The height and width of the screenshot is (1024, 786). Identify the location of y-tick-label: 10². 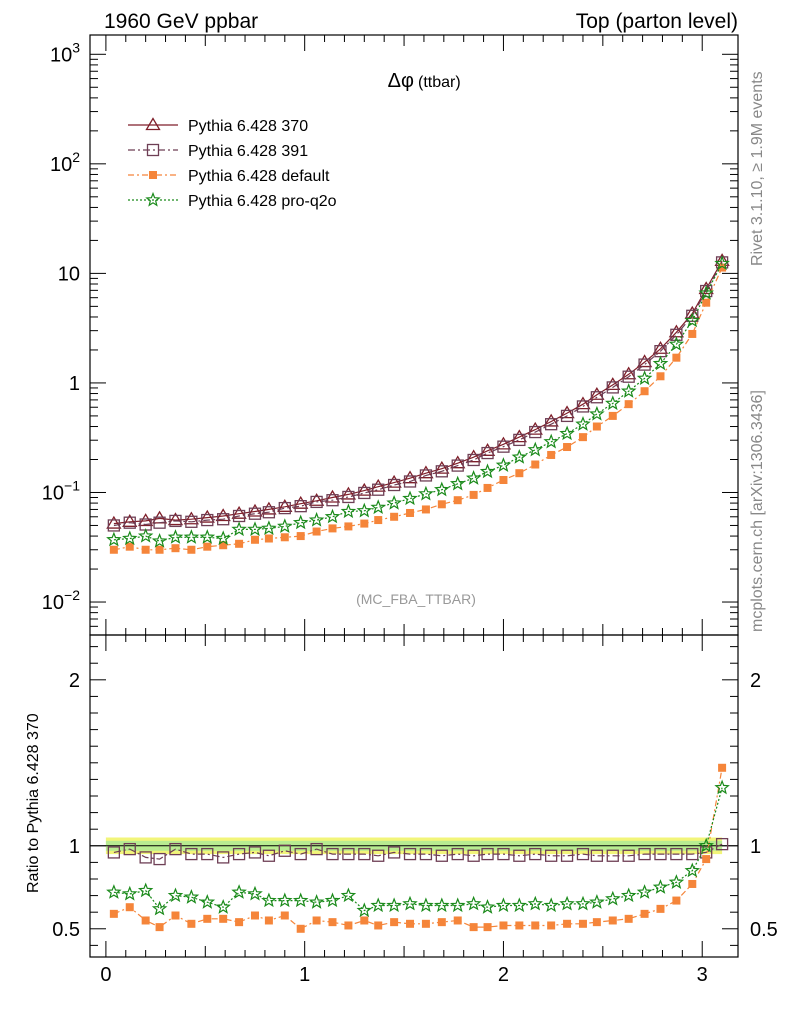
(65, 162).